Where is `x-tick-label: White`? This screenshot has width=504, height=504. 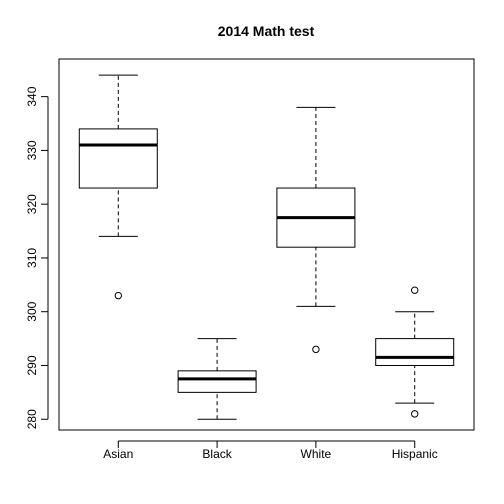
x-tick-label: White is located at coordinates (316, 454).